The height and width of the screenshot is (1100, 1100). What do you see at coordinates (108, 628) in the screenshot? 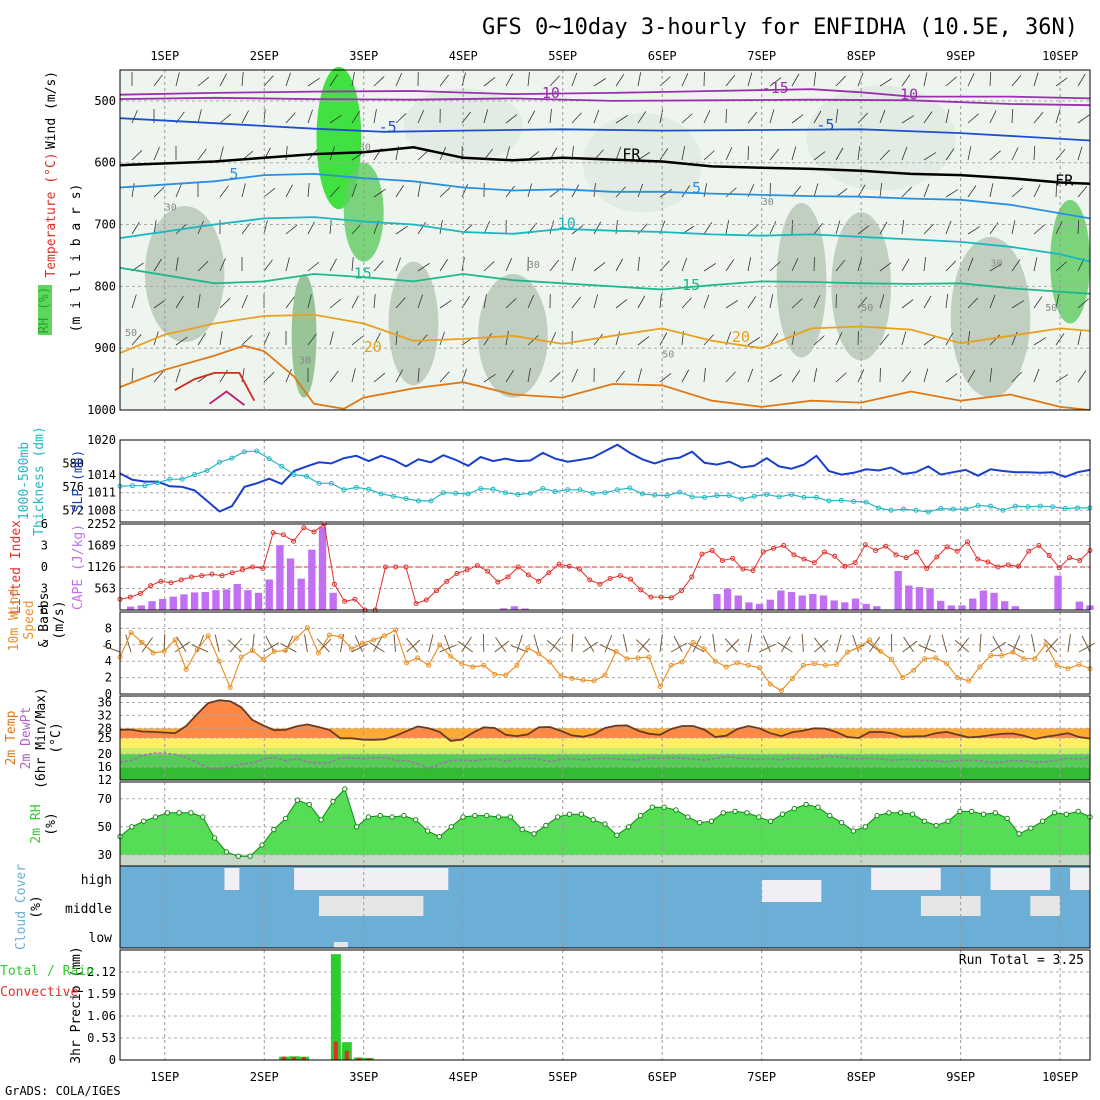
I see `wind10m-y-tick: 8` at bounding box center [108, 628].